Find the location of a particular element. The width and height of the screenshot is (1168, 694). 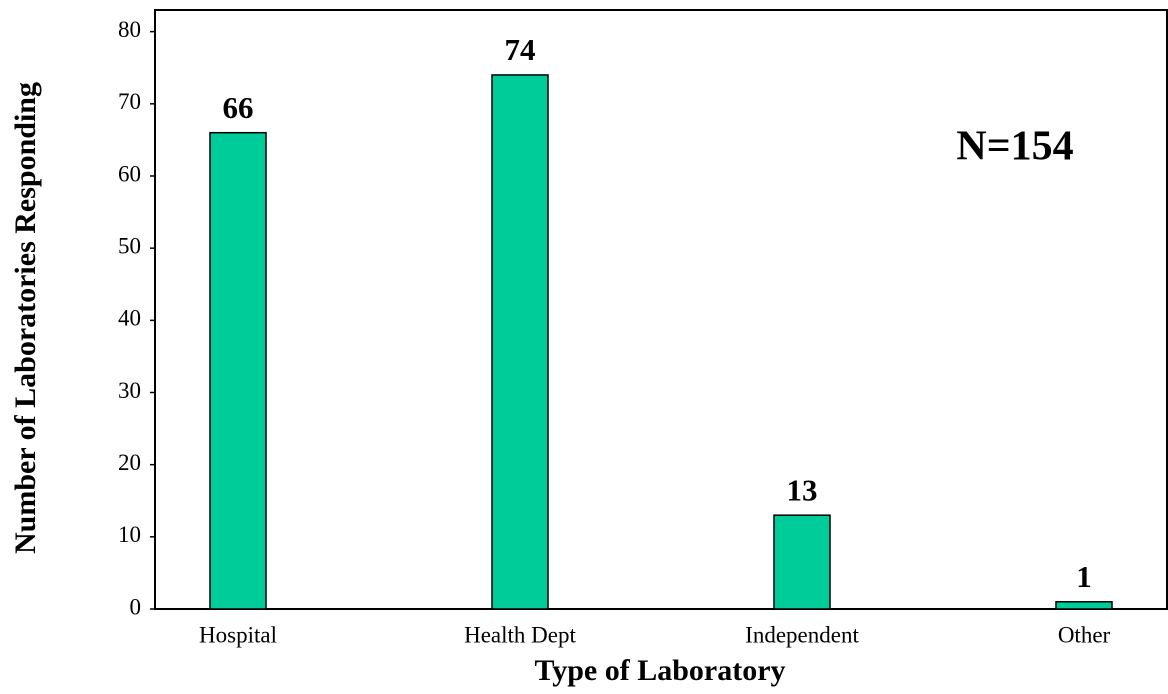

y-tick-label: 40 is located at coordinates (129, 318).